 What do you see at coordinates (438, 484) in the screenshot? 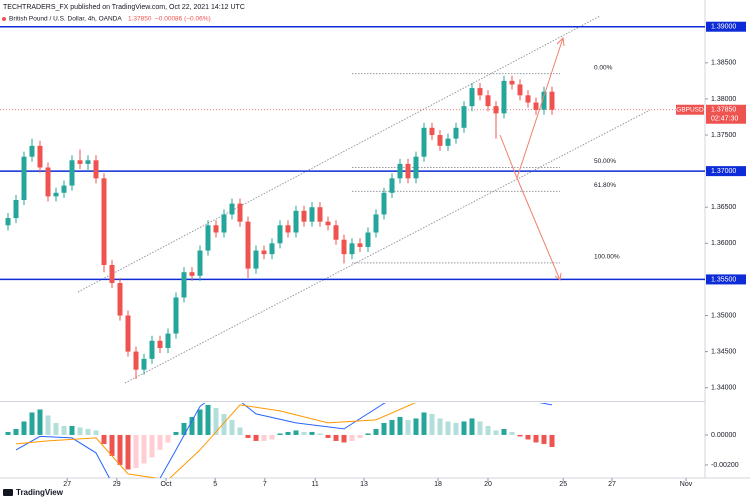
I see `x-tick-label: 18` at bounding box center [438, 484].